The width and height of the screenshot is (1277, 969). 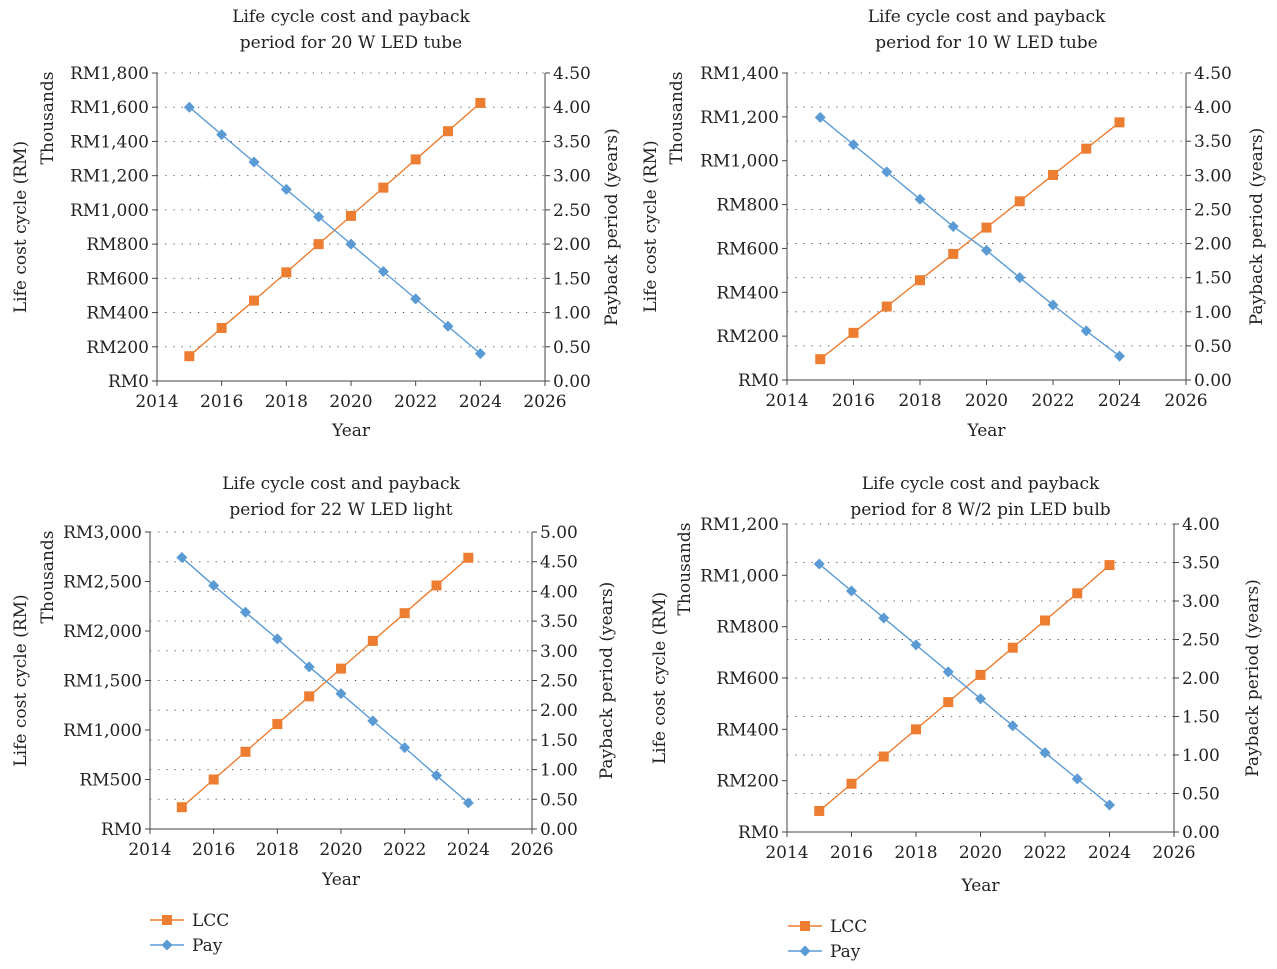 I want to click on legend-label-pay: Pay, so click(x=845, y=952).